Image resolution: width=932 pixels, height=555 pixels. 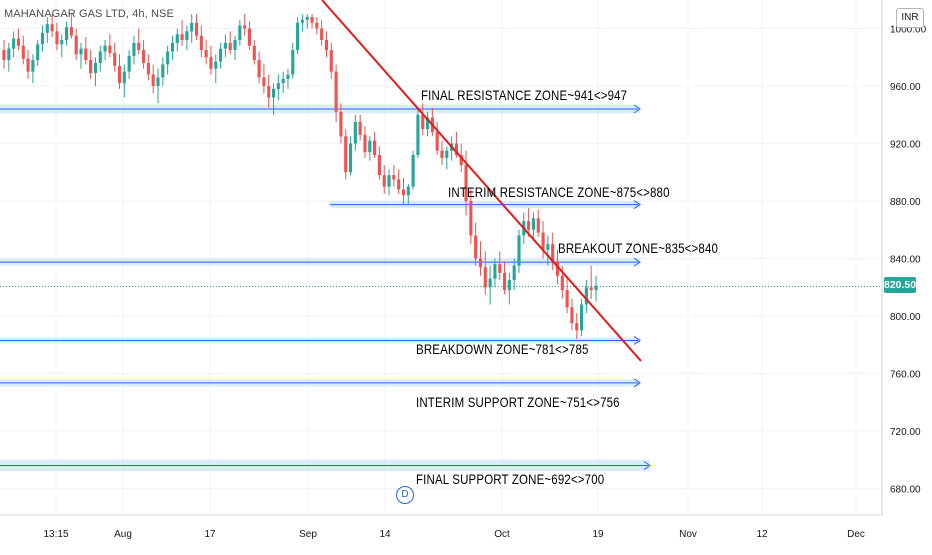 What do you see at coordinates (385, 534) in the screenshot?
I see `x-tick-label: 14` at bounding box center [385, 534].